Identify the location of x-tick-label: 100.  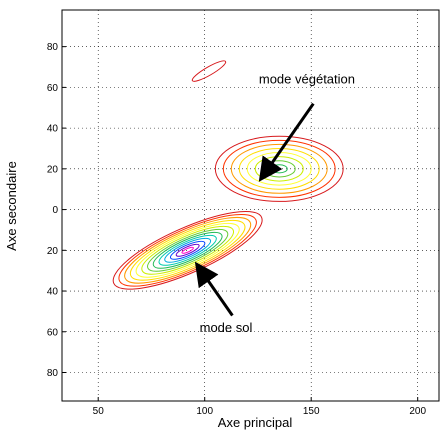
(204, 411).